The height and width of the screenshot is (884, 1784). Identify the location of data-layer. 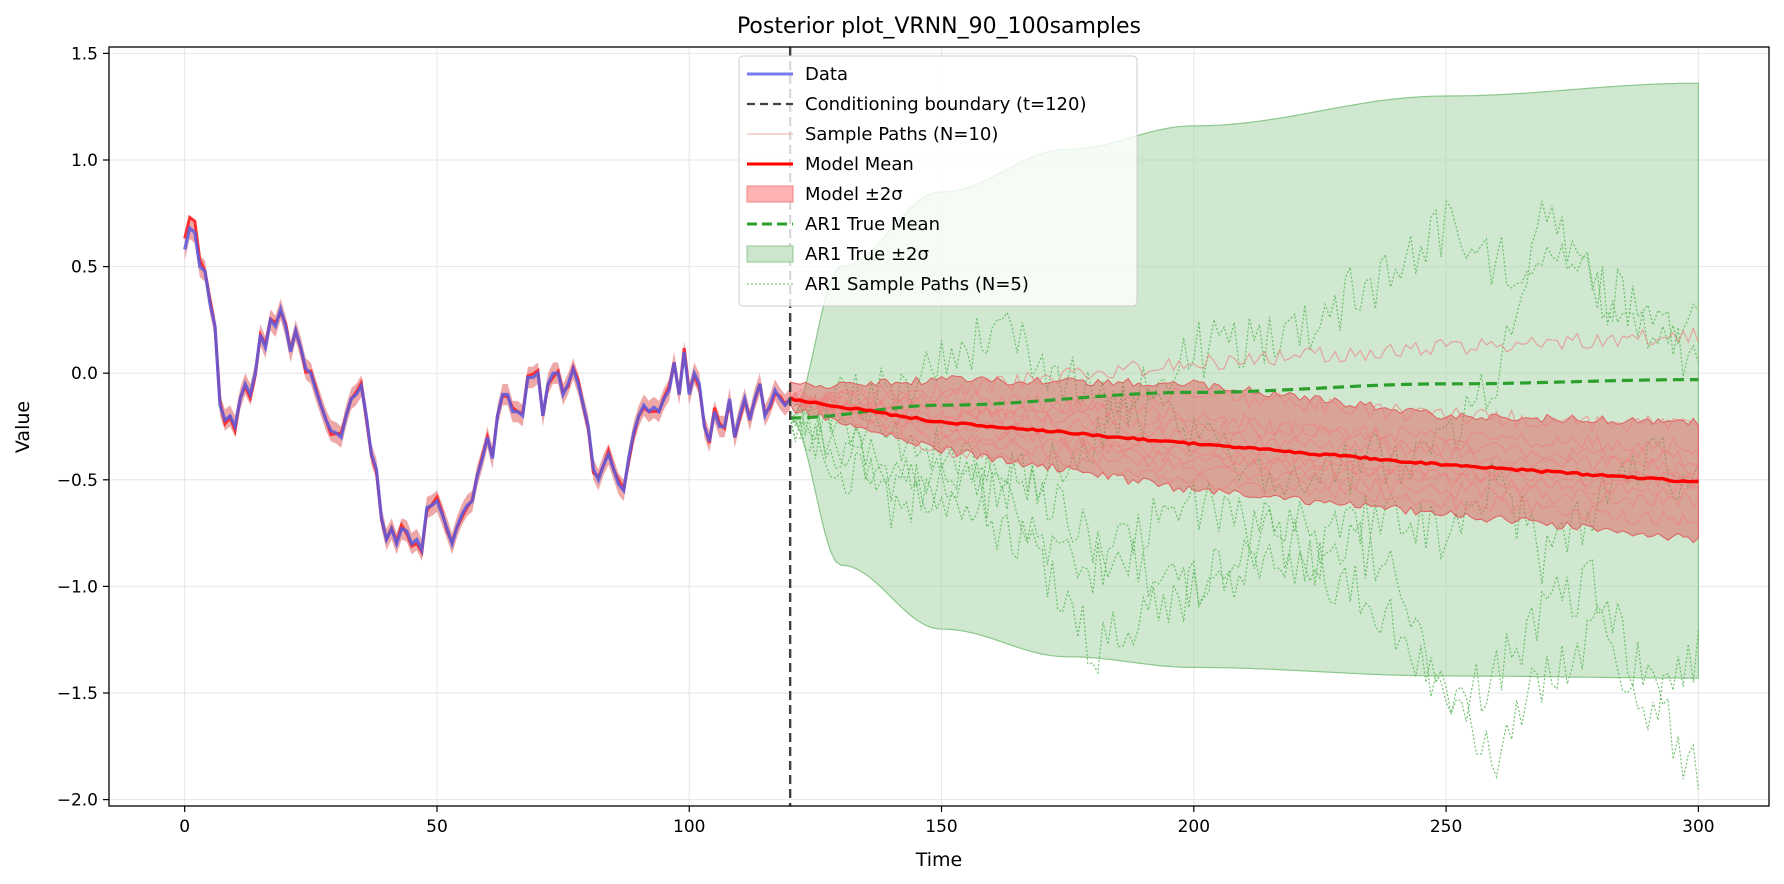
(487, 385).